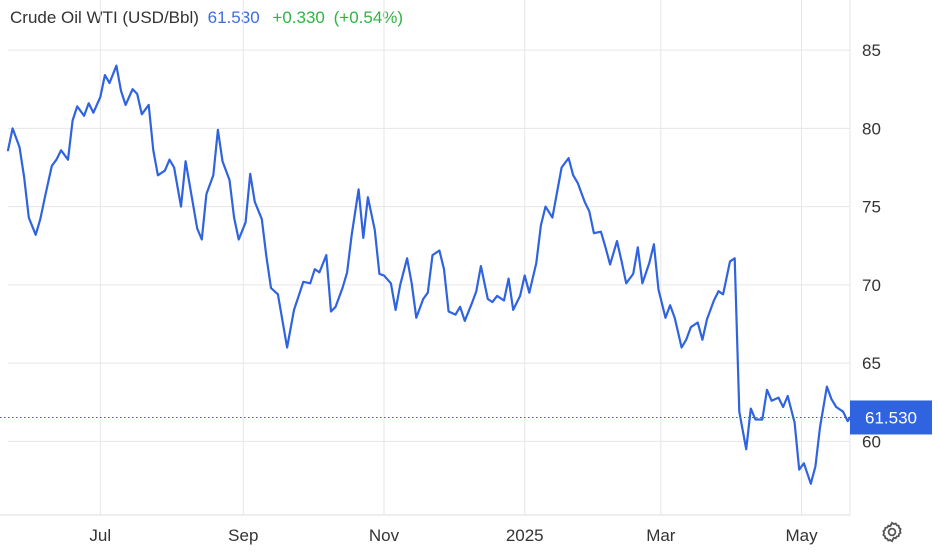 This screenshot has height=560, width=940. What do you see at coordinates (871, 363) in the screenshot?
I see `y-tick-label: 65` at bounding box center [871, 363].